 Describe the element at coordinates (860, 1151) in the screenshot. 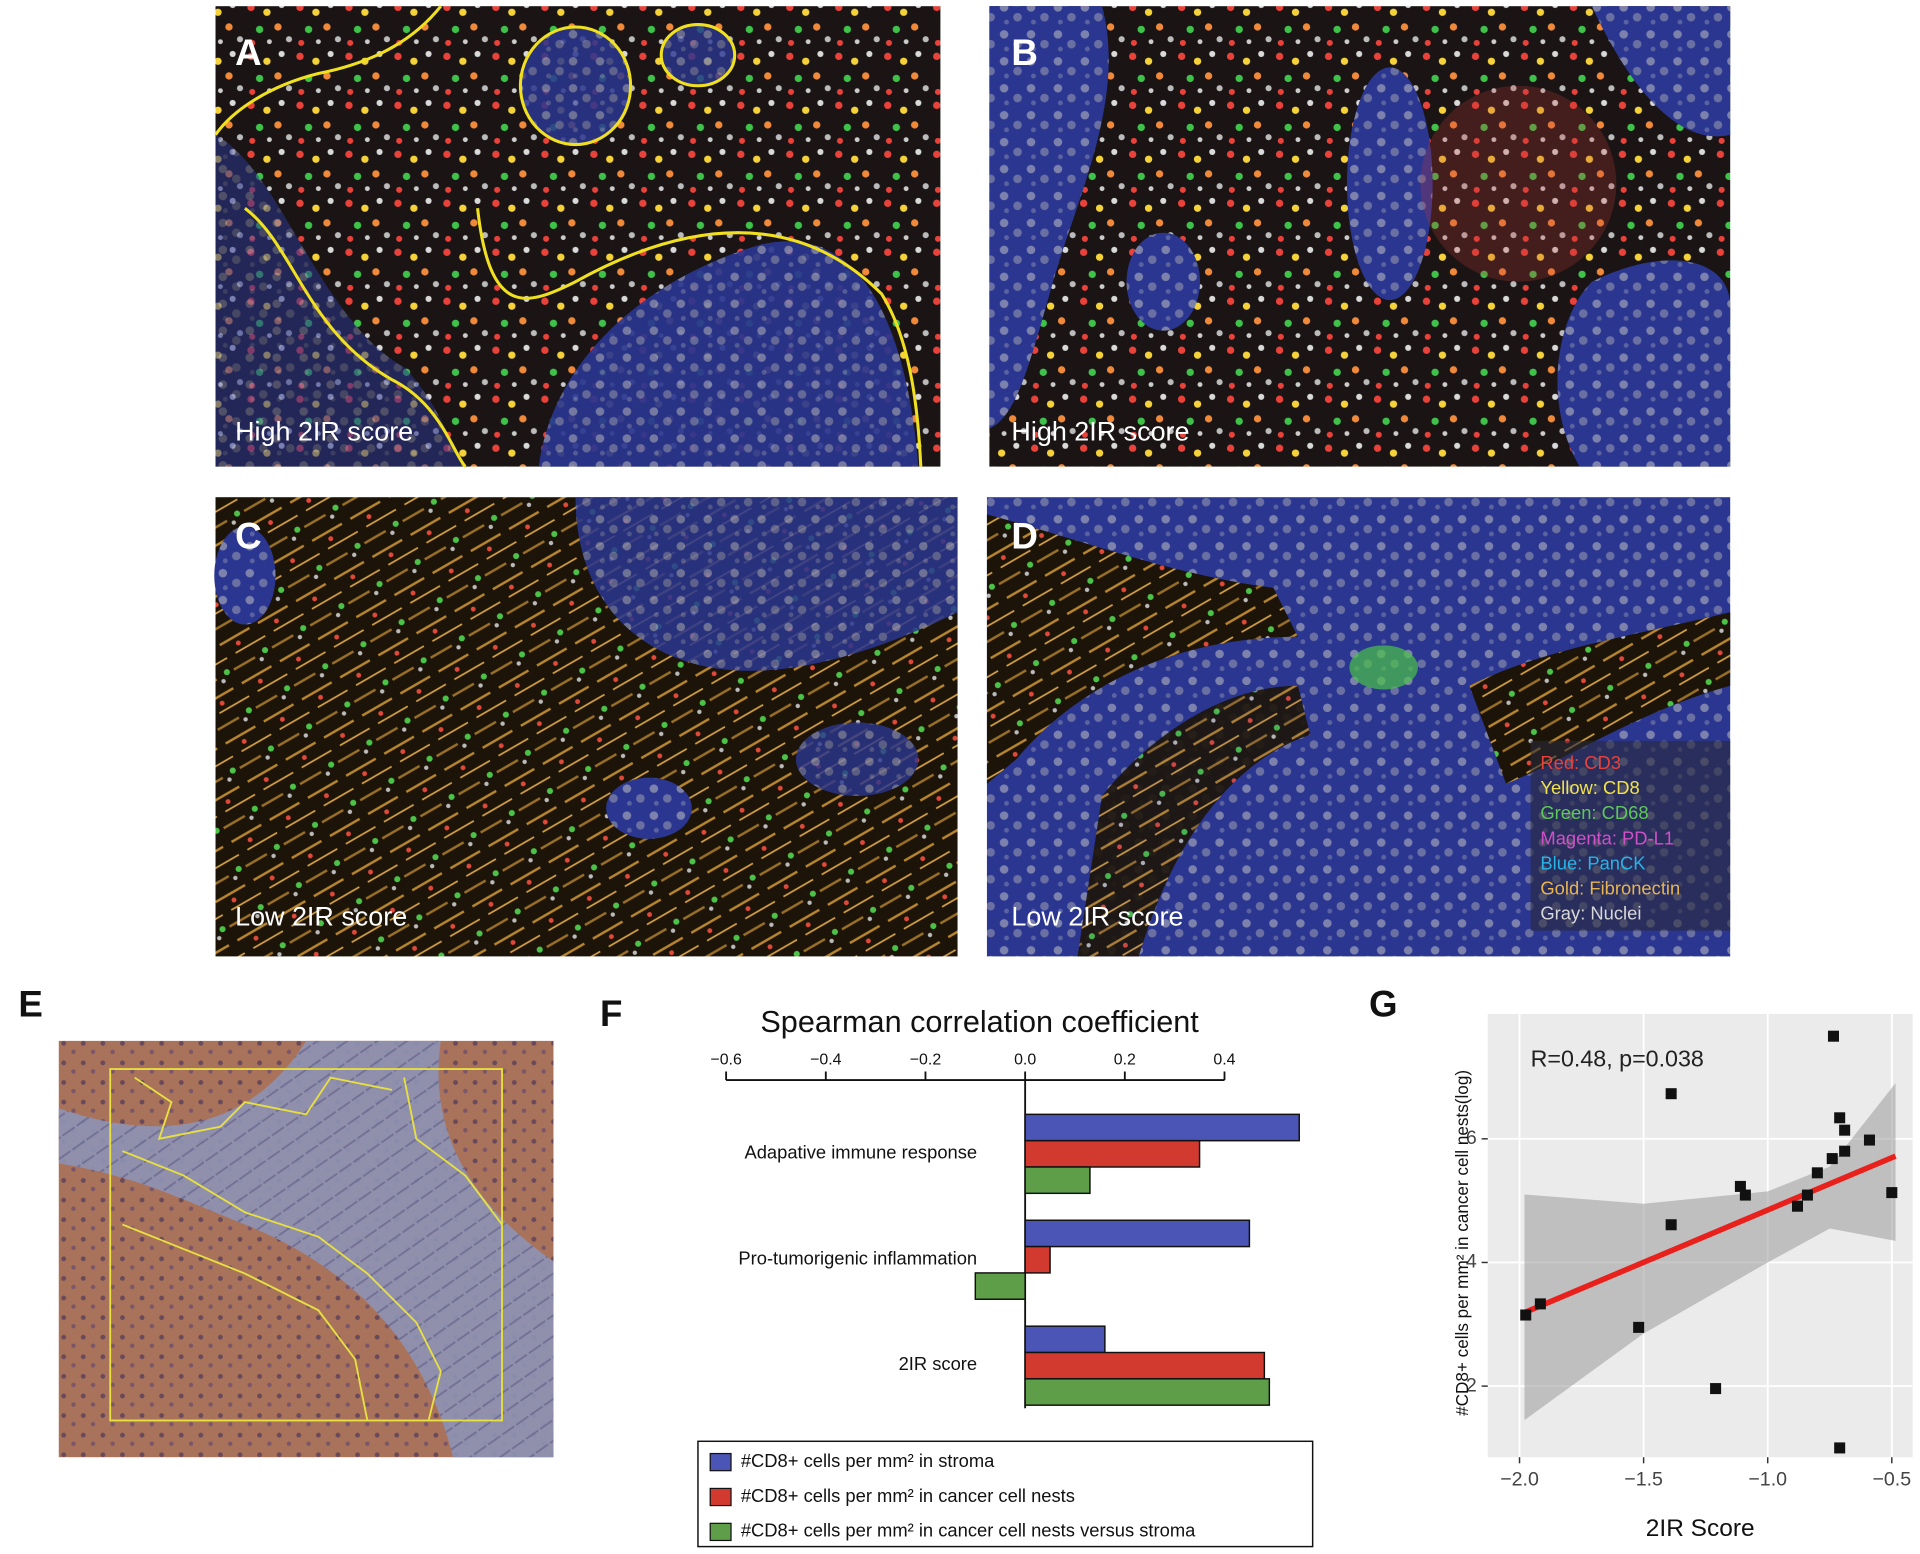

I see `category-label: Adapative immune response` at that location.